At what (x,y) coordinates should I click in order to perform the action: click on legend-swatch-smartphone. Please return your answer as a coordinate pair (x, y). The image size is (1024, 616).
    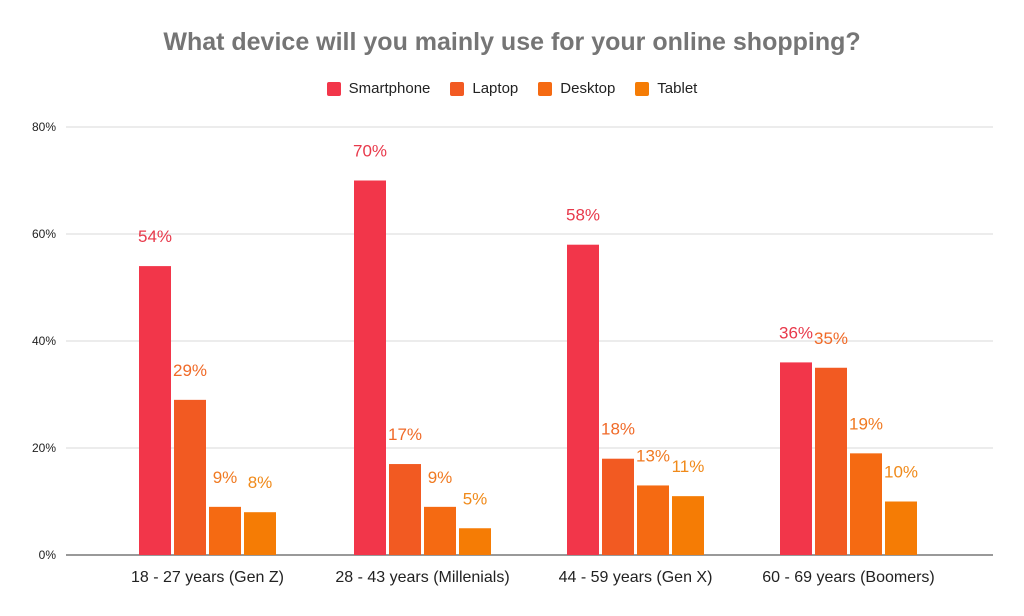
    Looking at the image, I should click on (333, 88).